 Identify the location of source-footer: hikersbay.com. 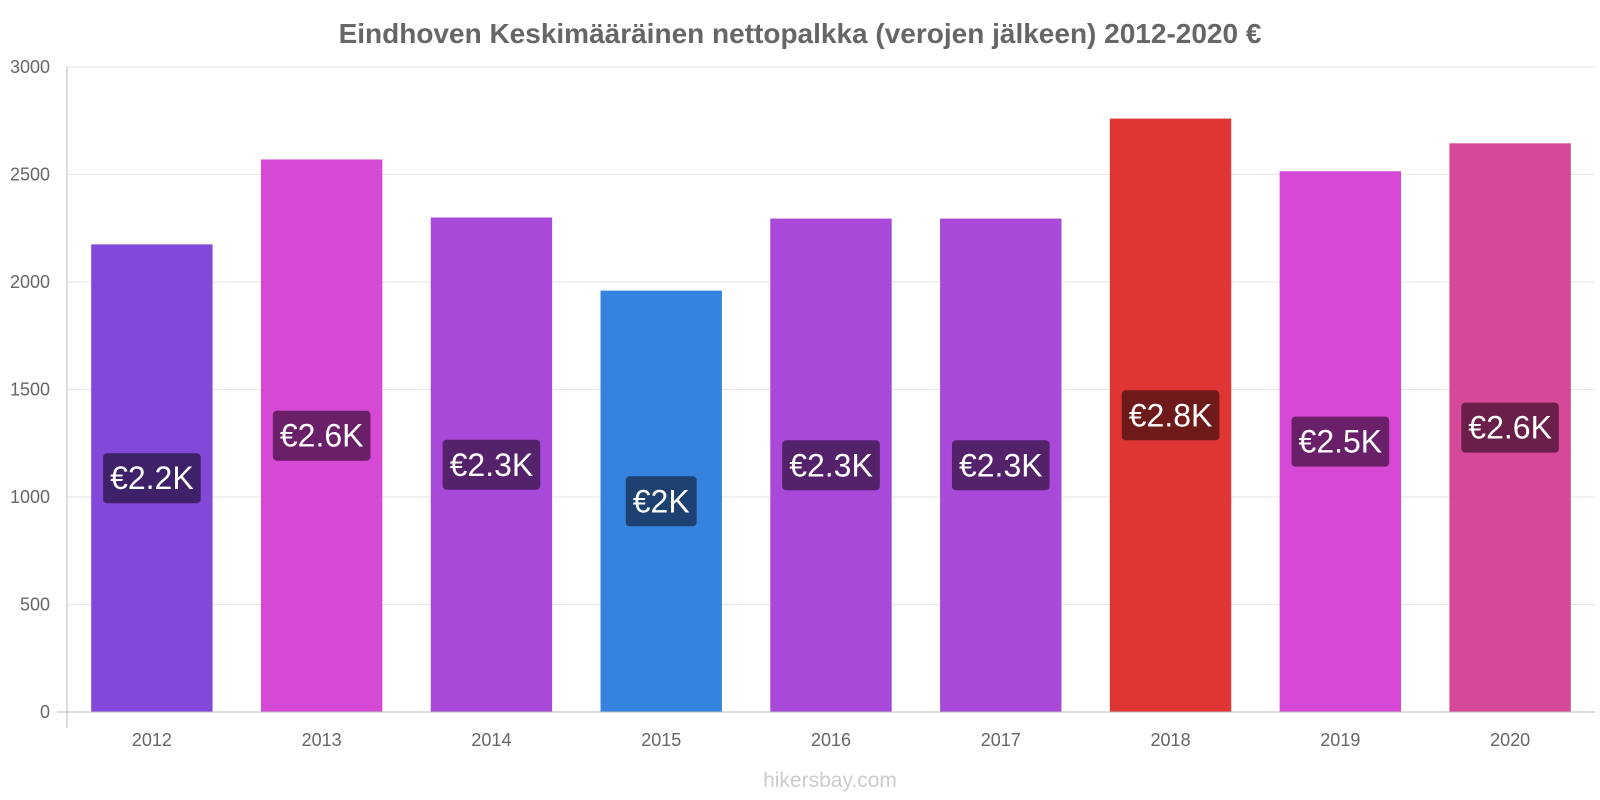
(830, 780).